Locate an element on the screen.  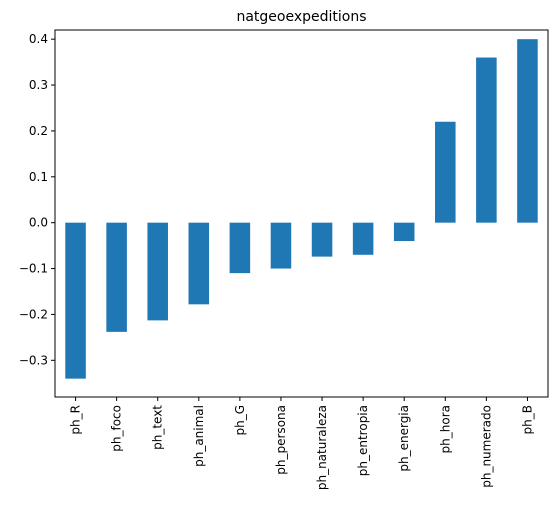
x-tick-label: ph_energia is located at coordinates (404, 438).